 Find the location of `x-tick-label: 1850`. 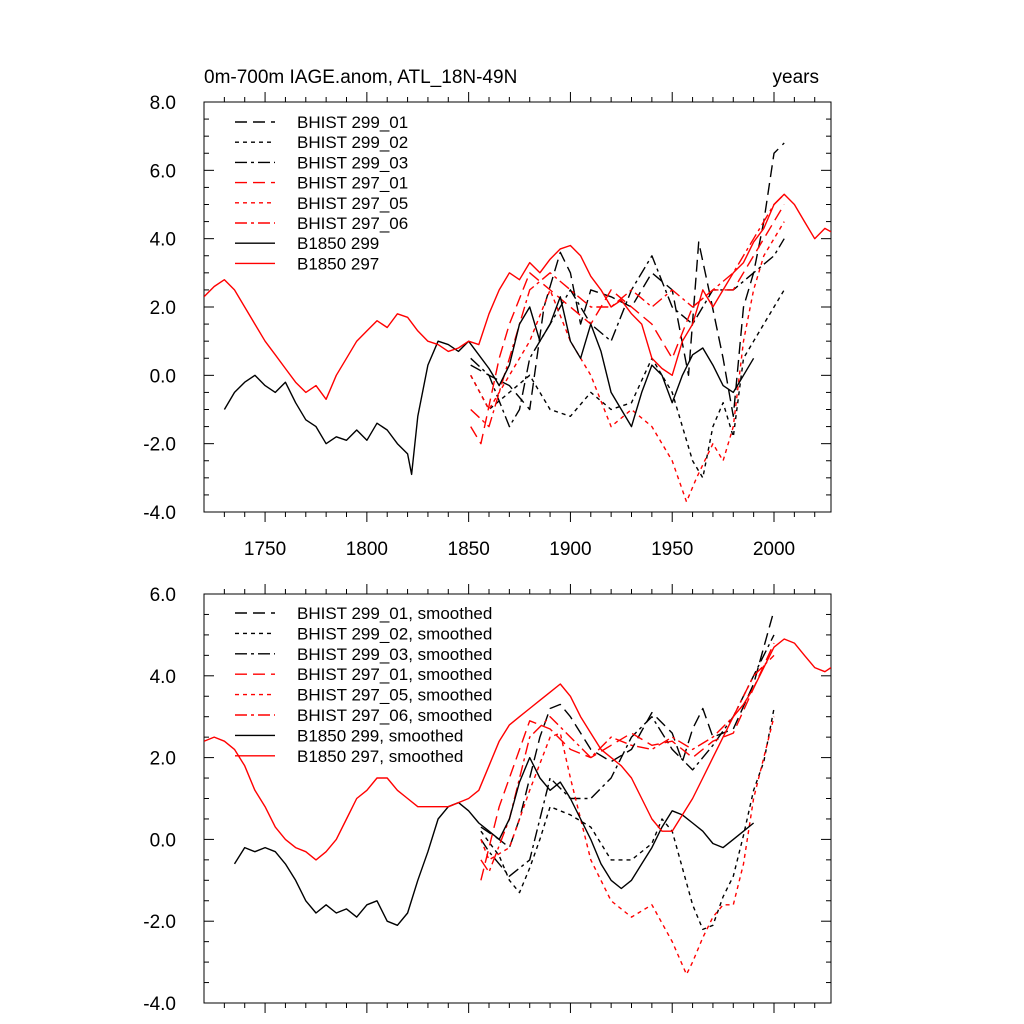

x-tick-label: 1850 is located at coordinates (469, 549).